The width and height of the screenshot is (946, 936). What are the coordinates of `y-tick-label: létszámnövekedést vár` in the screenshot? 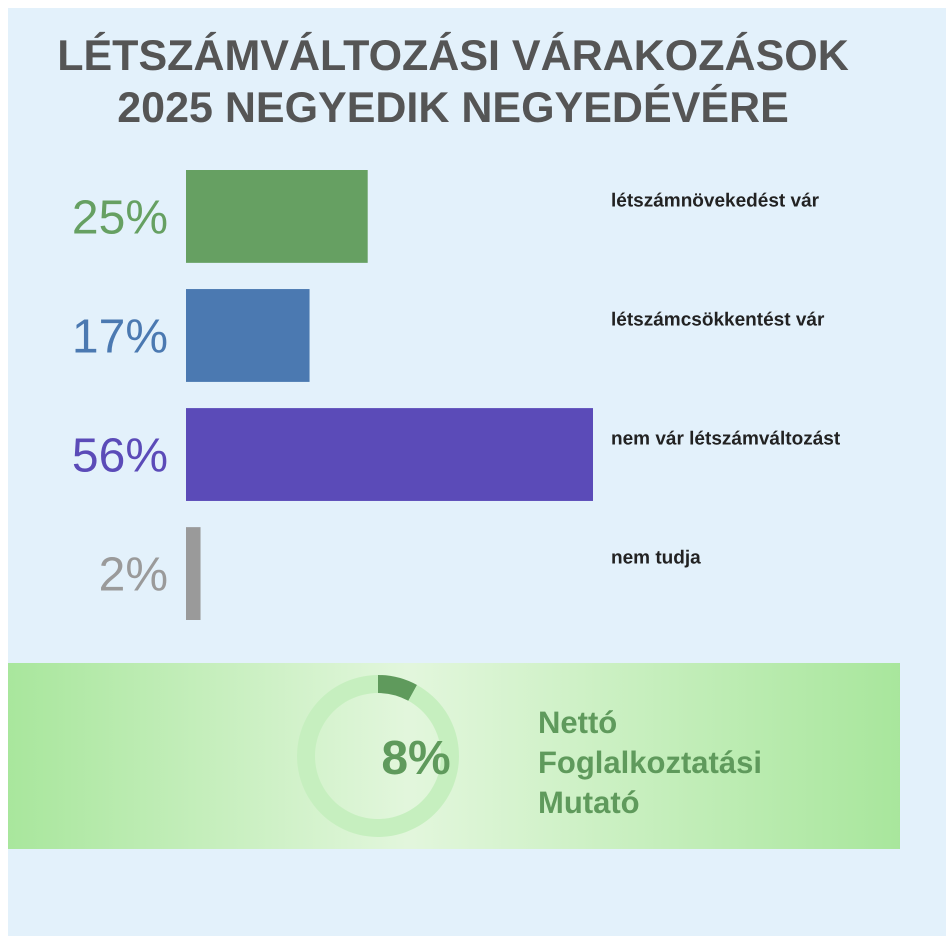 It's located at (715, 201).